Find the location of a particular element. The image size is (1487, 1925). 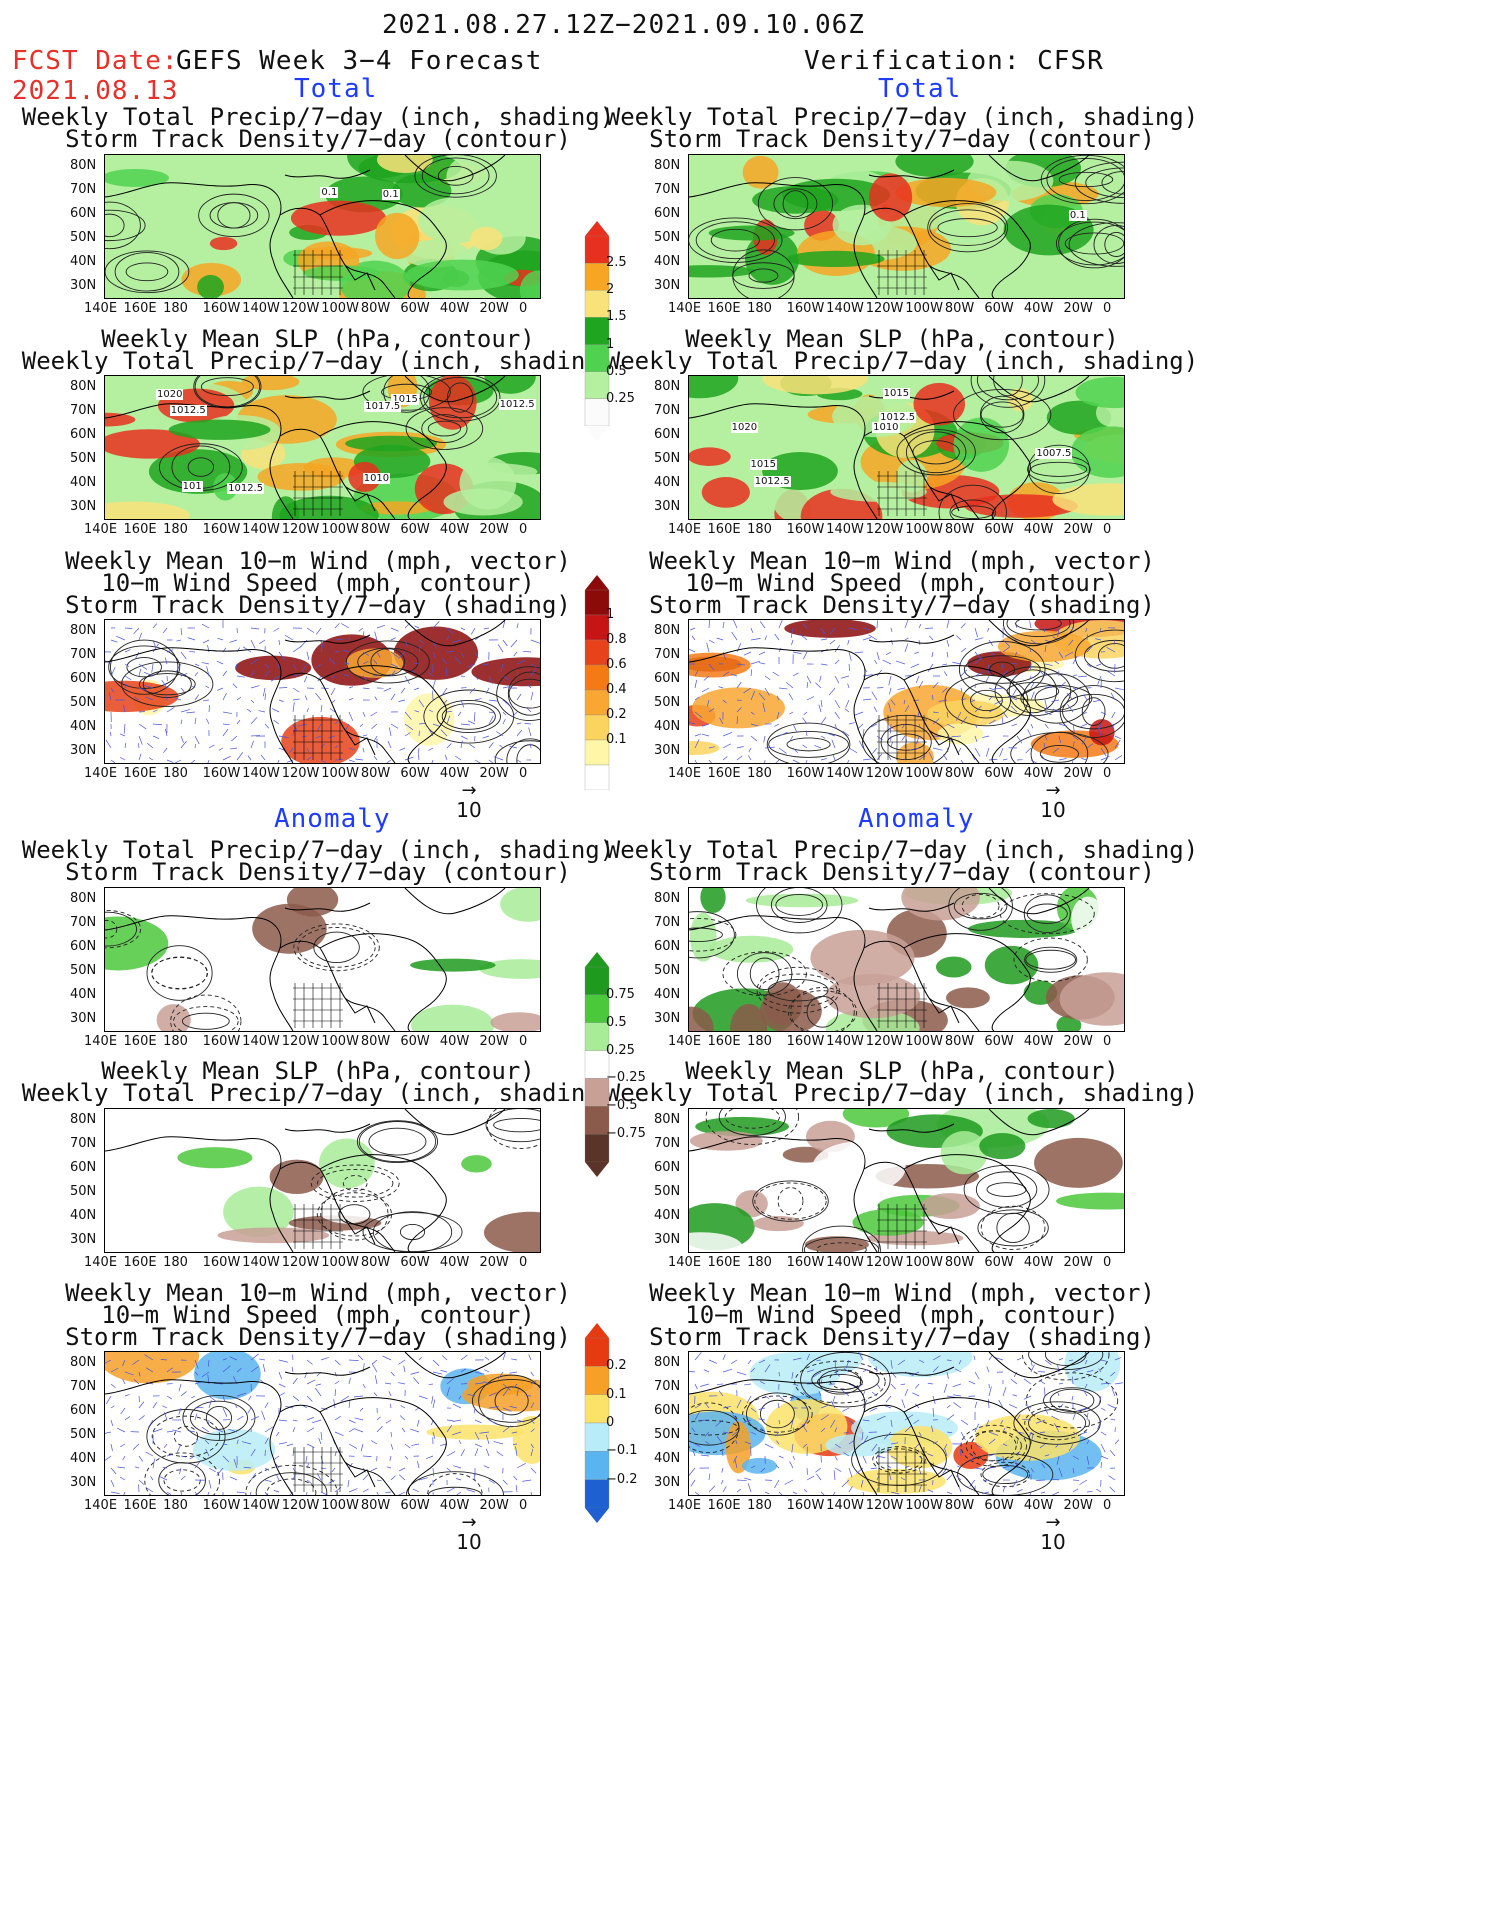

colorbar-label: −0.5 is located at coordinates (622, 1106).